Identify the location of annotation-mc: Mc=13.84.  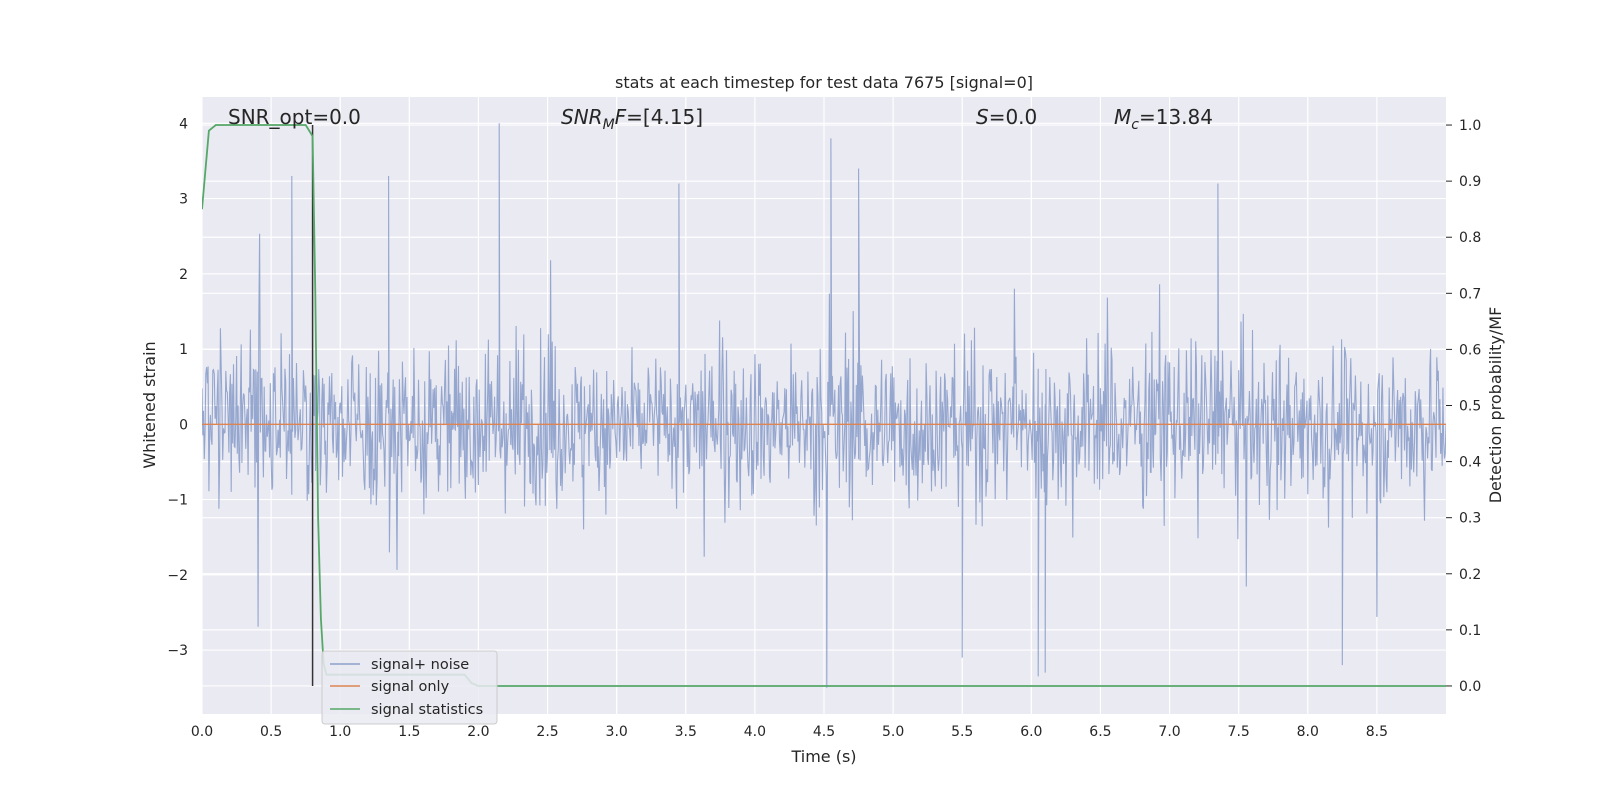
(1163, 119).